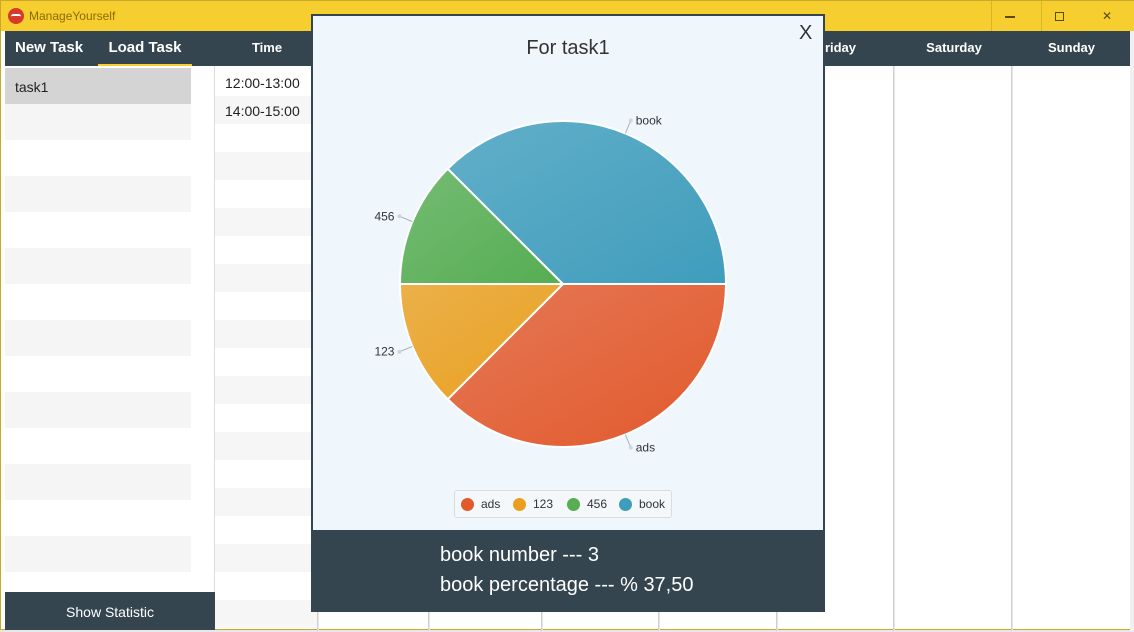 The height and width of the screenshot is (632, 1134). What do you see at coordinates (587, 202) in the screenshot?
I see `pie-slice-book` at bounding box center [587, 202].